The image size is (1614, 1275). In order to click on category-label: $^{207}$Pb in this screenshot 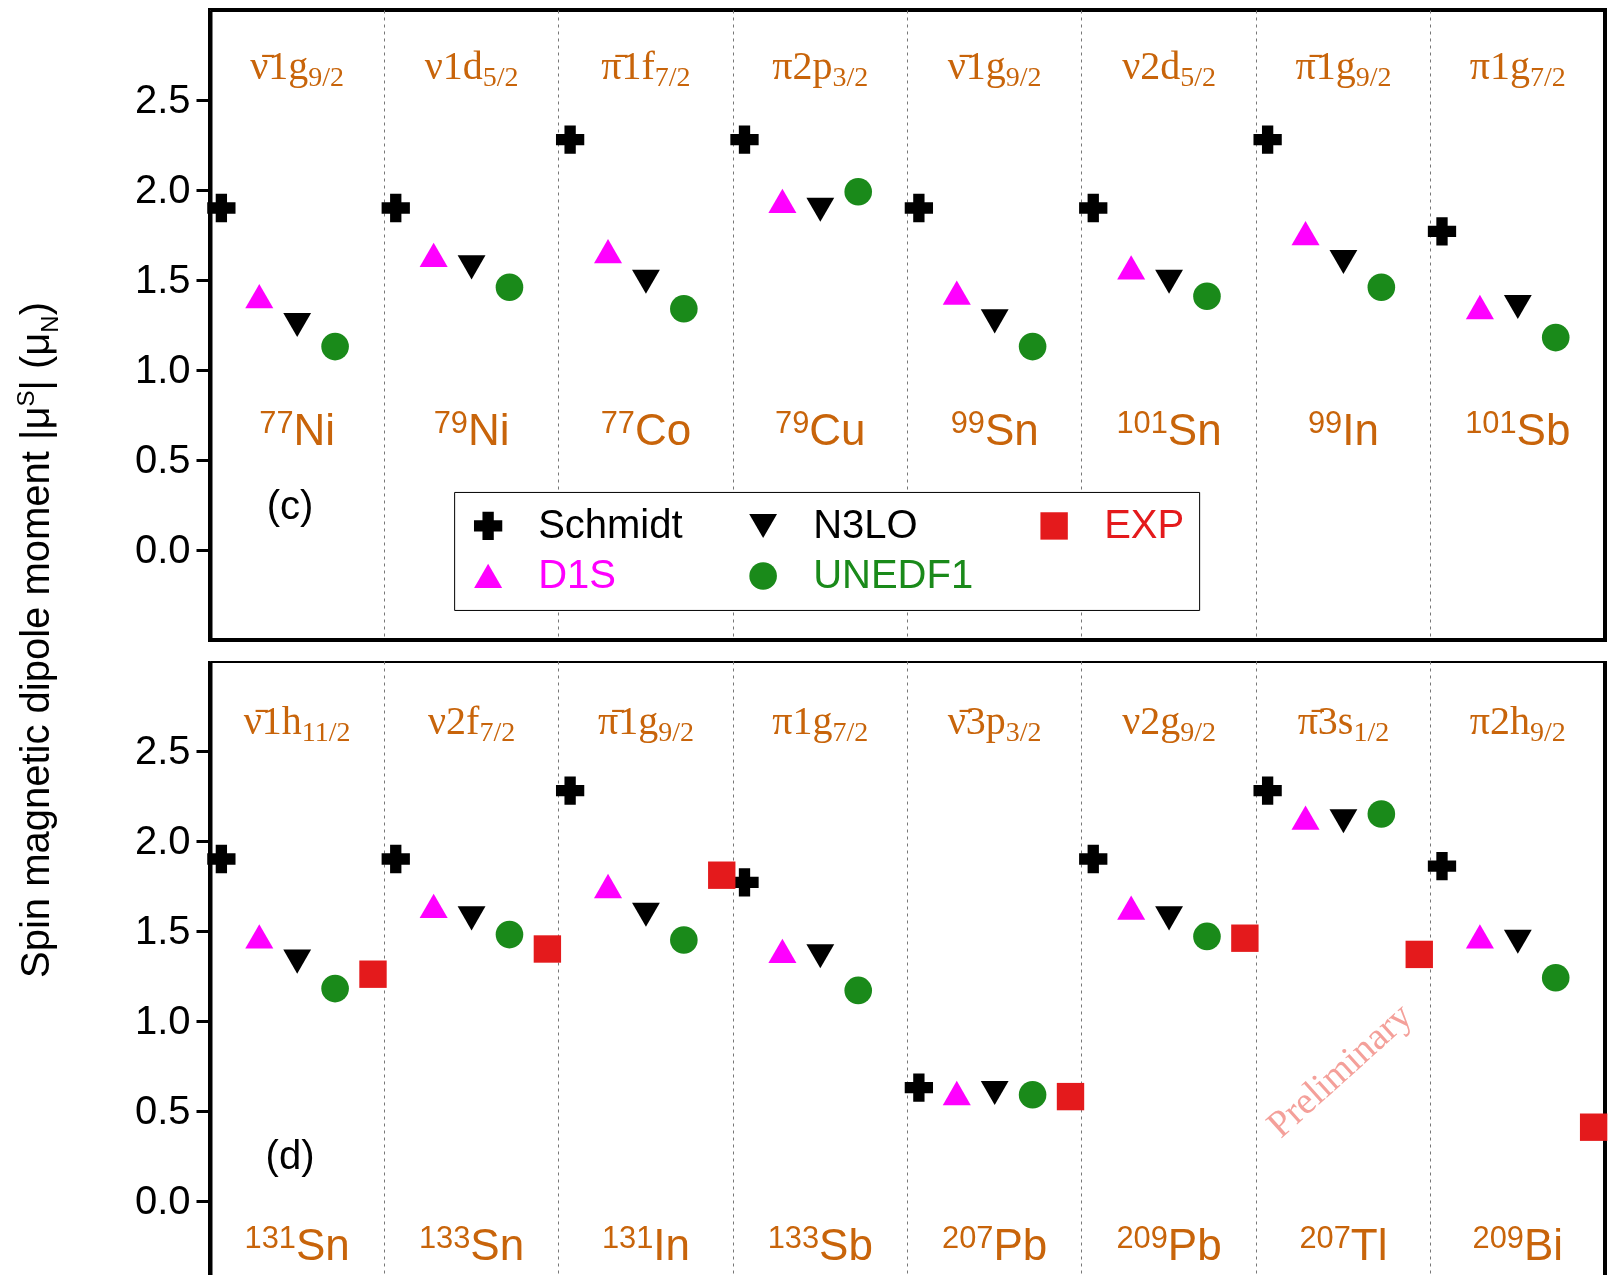, I will do `click(995, 1244)`.